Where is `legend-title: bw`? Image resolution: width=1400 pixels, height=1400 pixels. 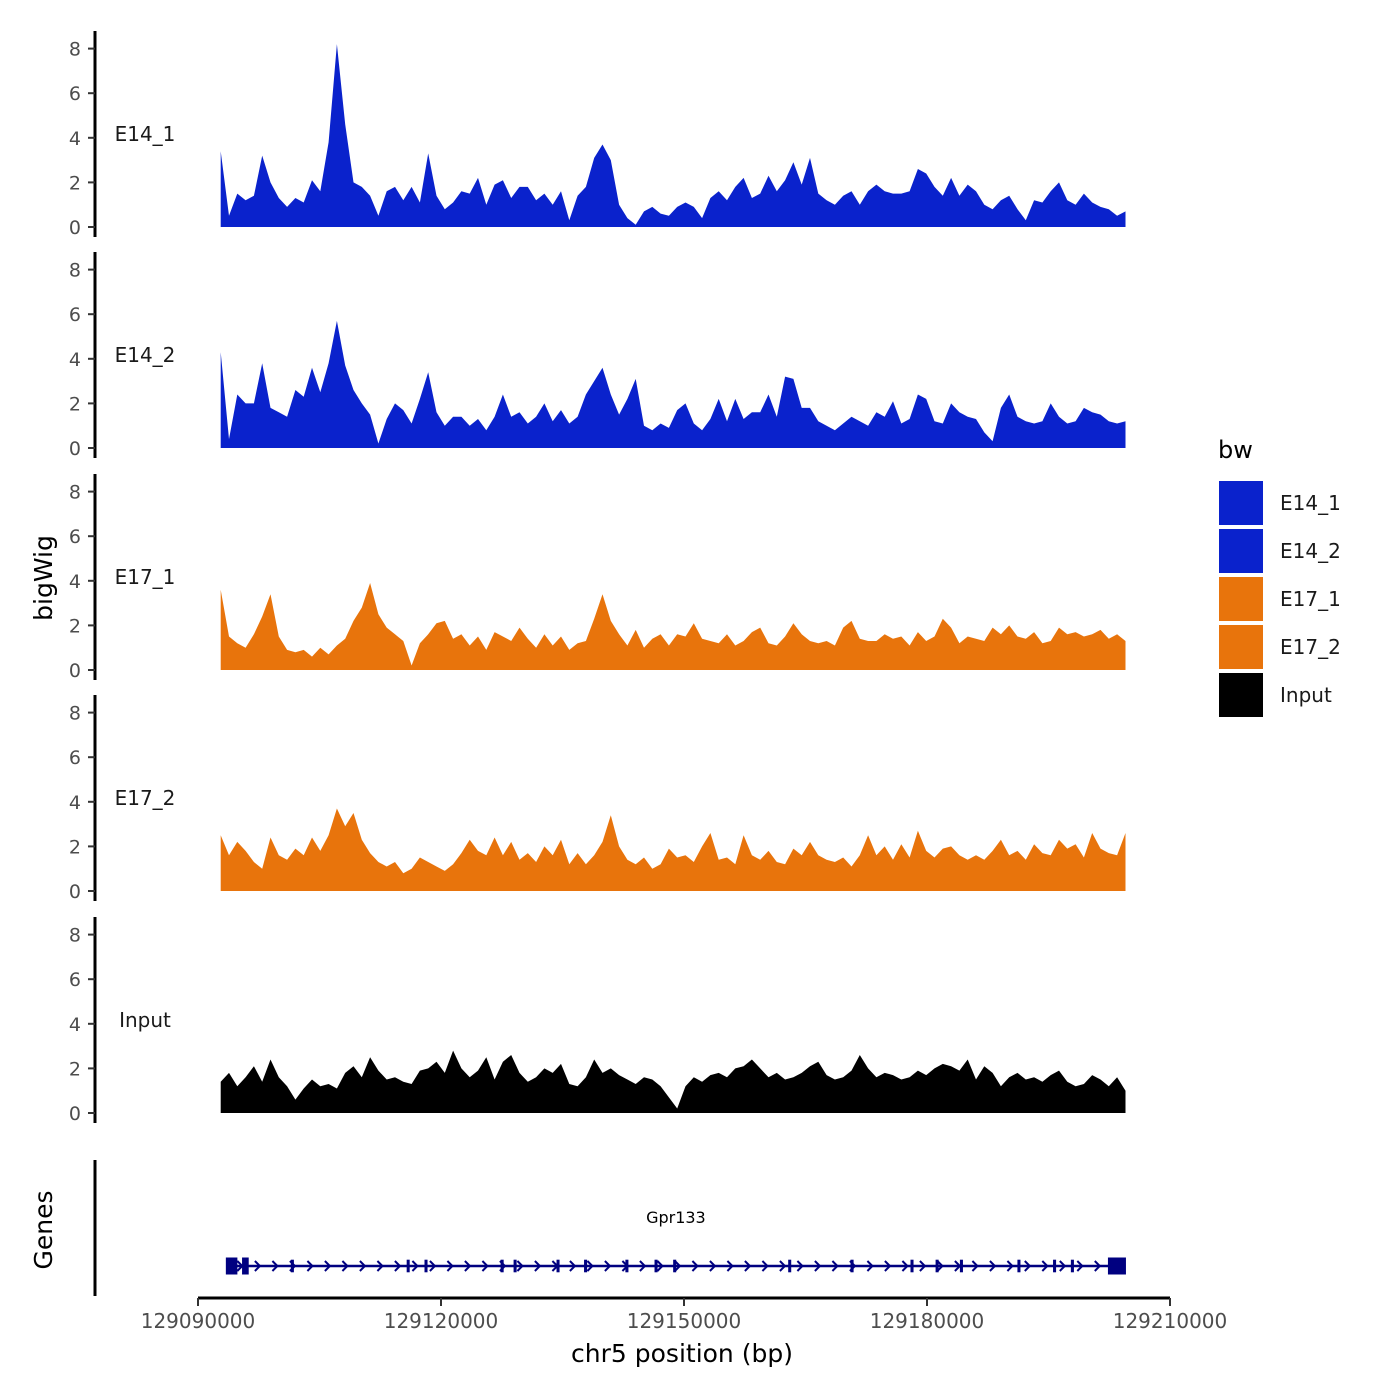 legend-title: bw is located at coordinates (1235, 450).